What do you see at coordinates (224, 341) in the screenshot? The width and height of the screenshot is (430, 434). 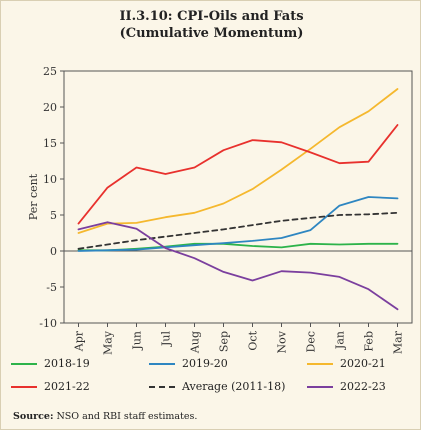 I see `x-tick-label: Sep` at bounding box center [224, 341].